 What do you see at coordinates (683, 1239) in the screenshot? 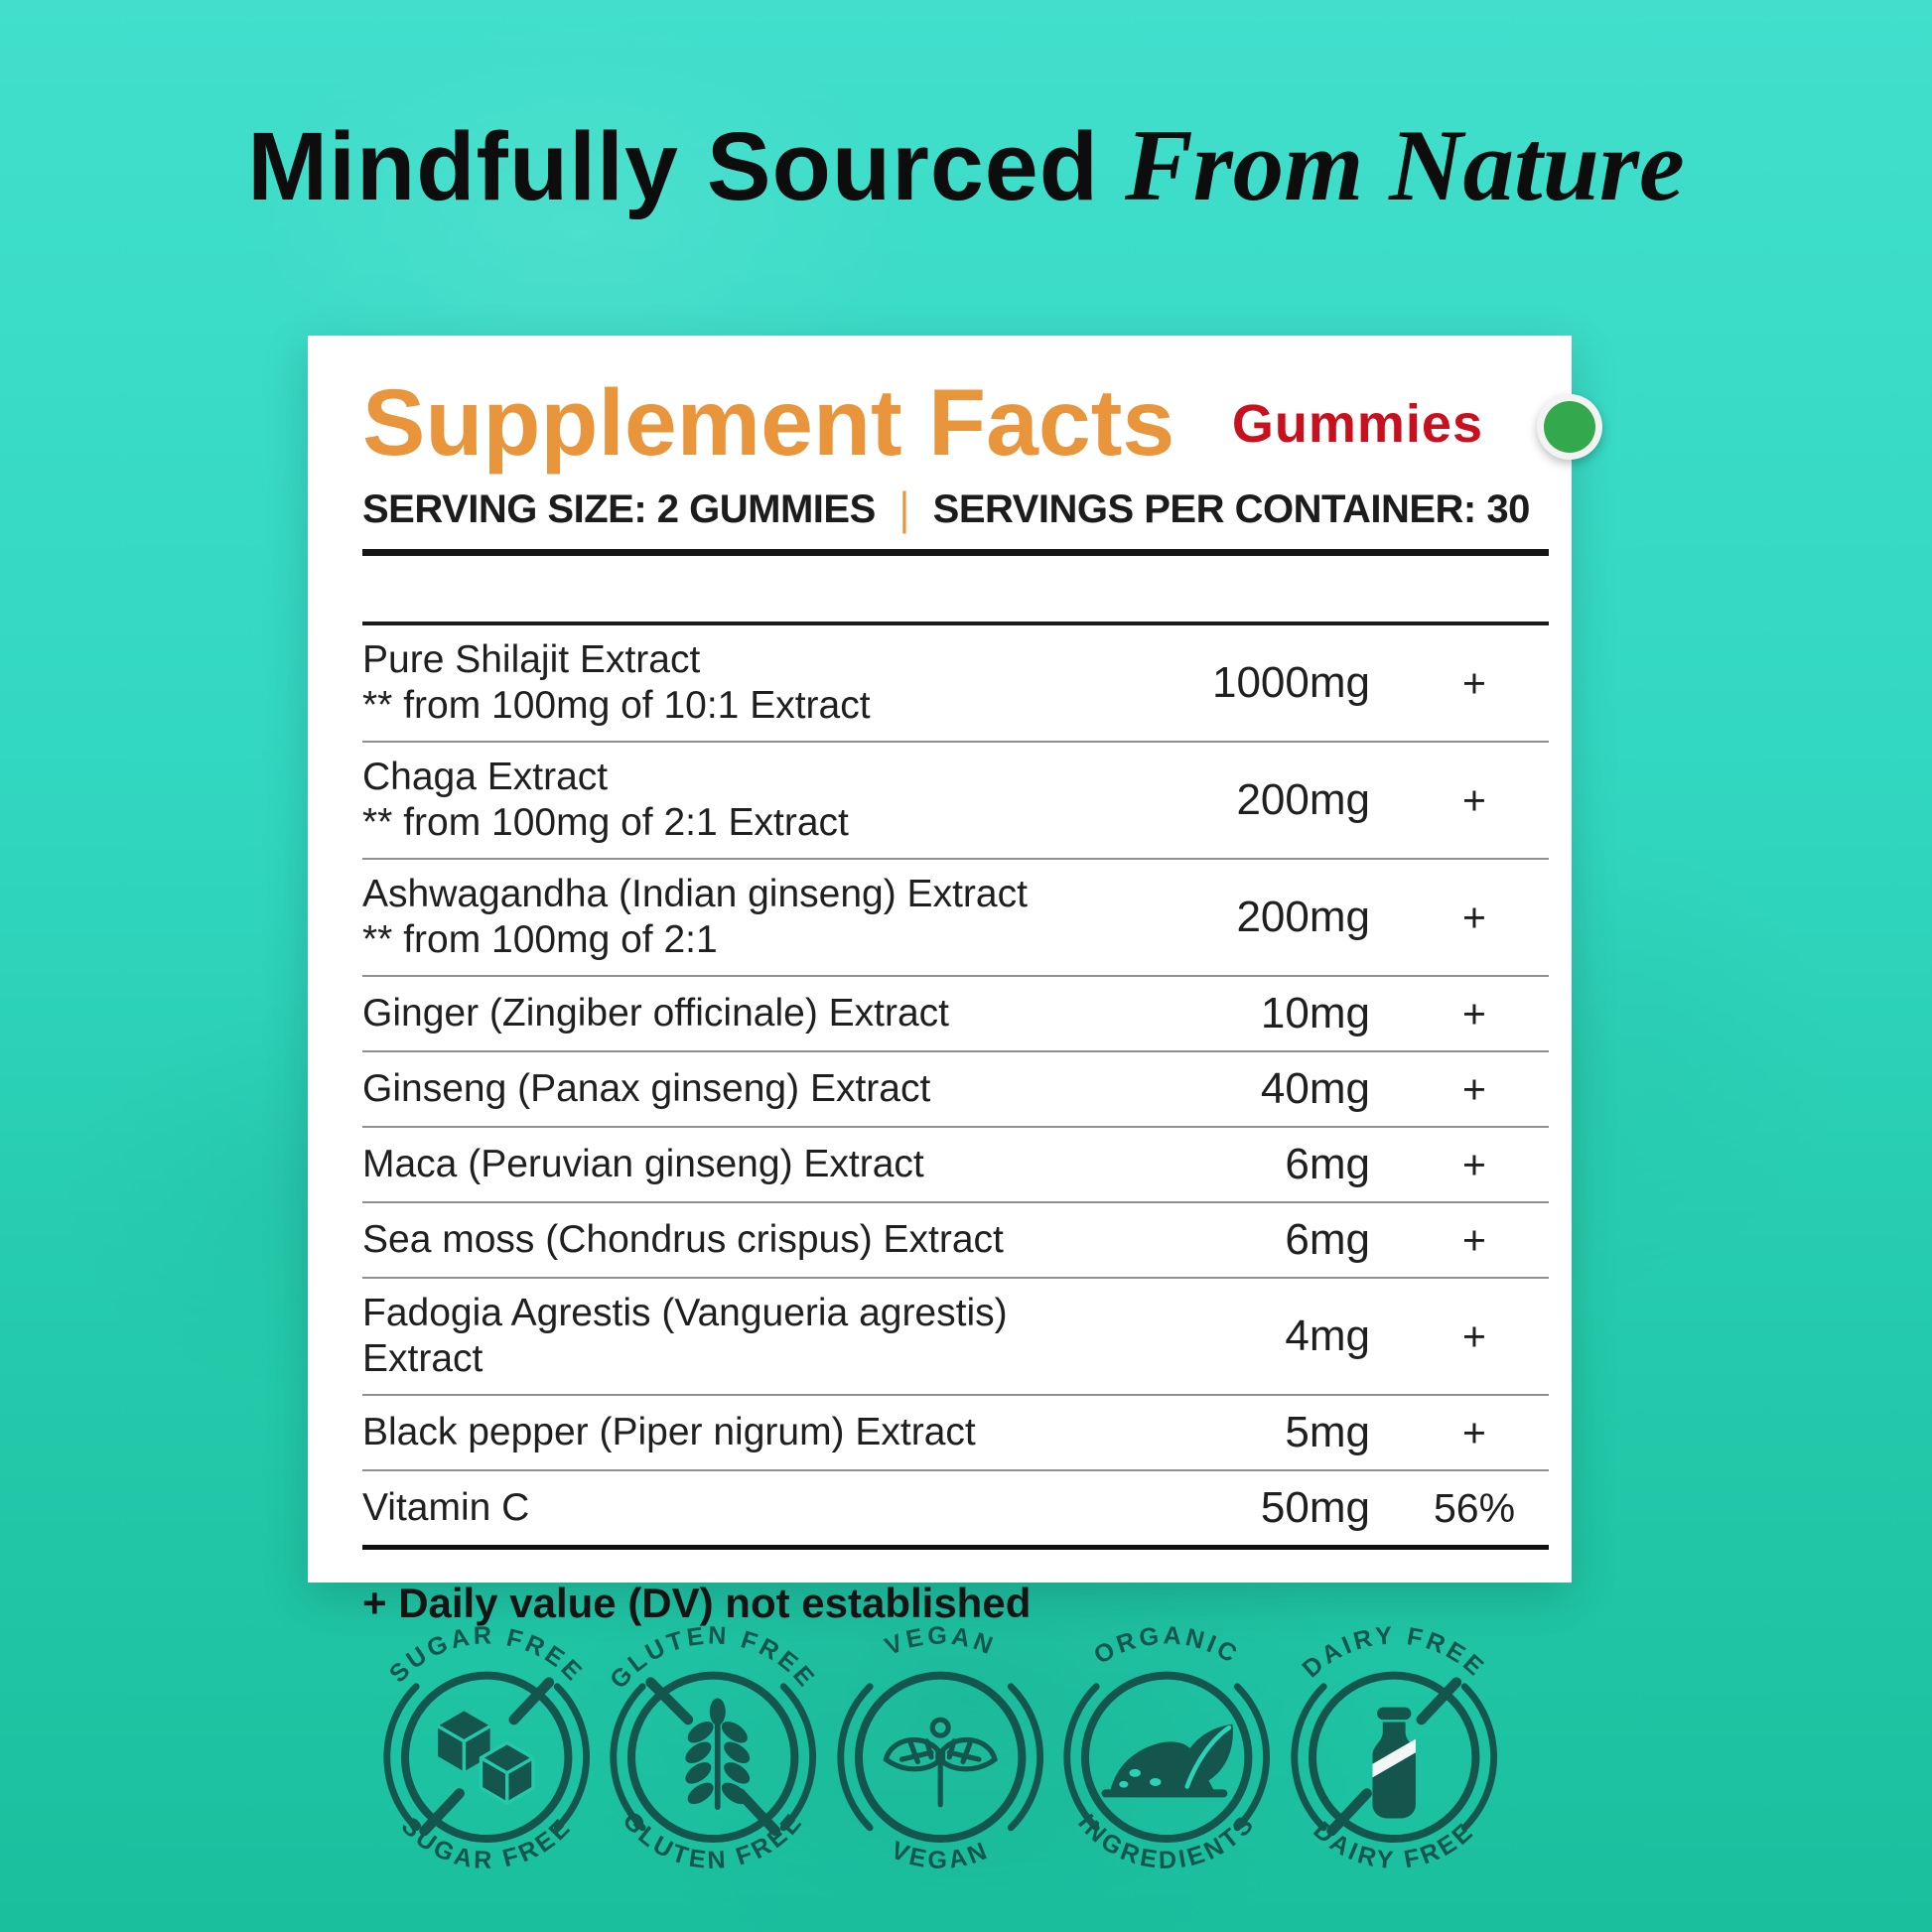
I see `ingredient-name: Sea moss (Chondrus crispus) Extract` at bounding box center [683, 1239].